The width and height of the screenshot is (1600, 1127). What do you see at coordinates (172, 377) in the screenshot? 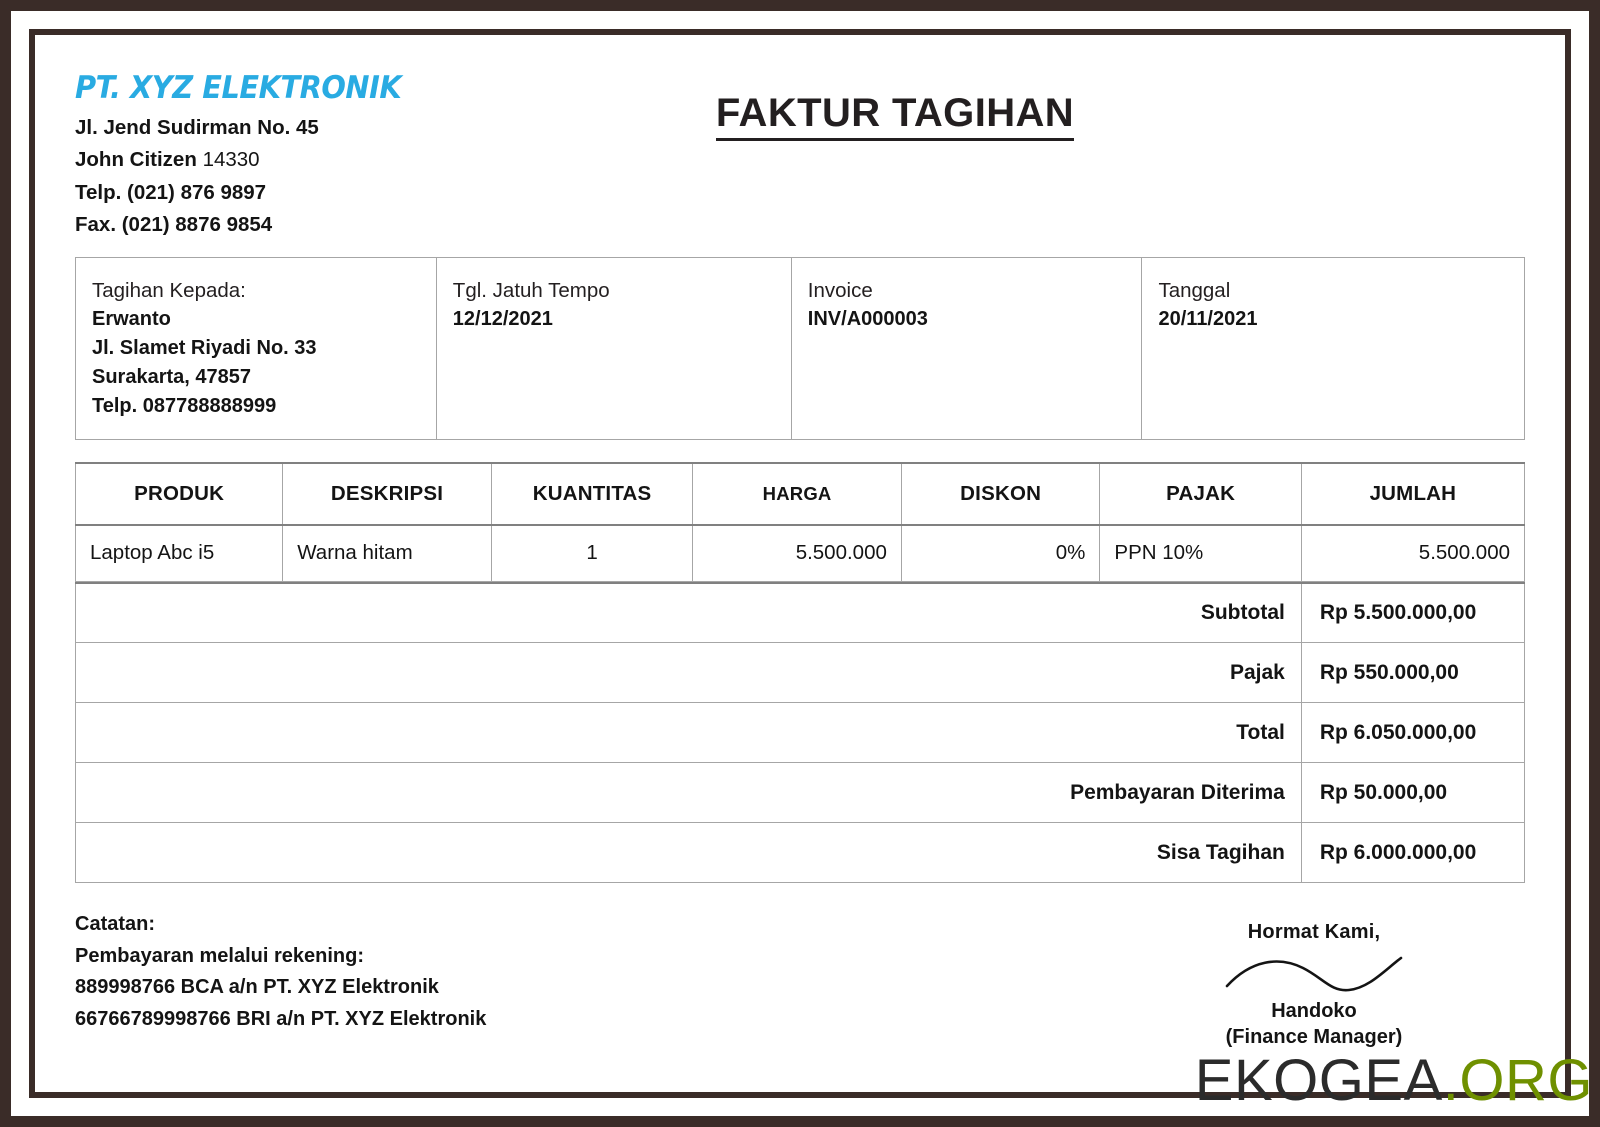
I see `bill-to-city: Surakarta, 47857` at bounding box center [172, 377].